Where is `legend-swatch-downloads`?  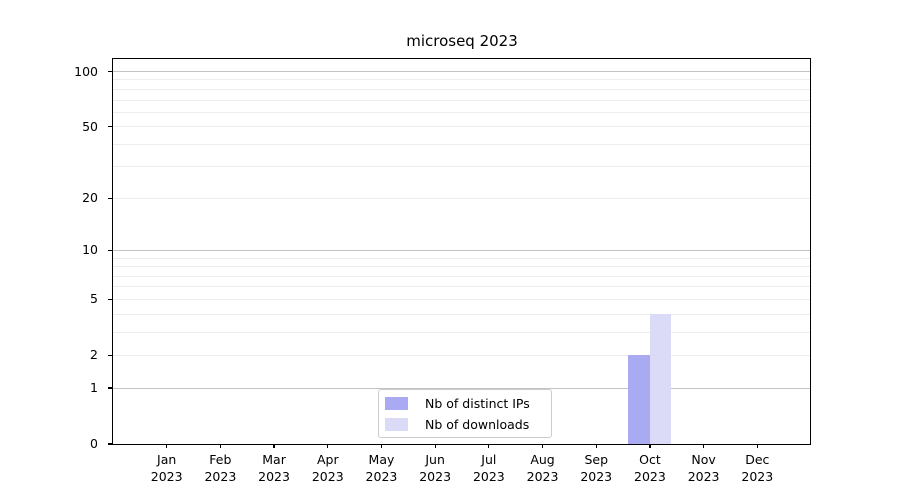 legend-swatch-downloads is located at coordinates (396, 424).